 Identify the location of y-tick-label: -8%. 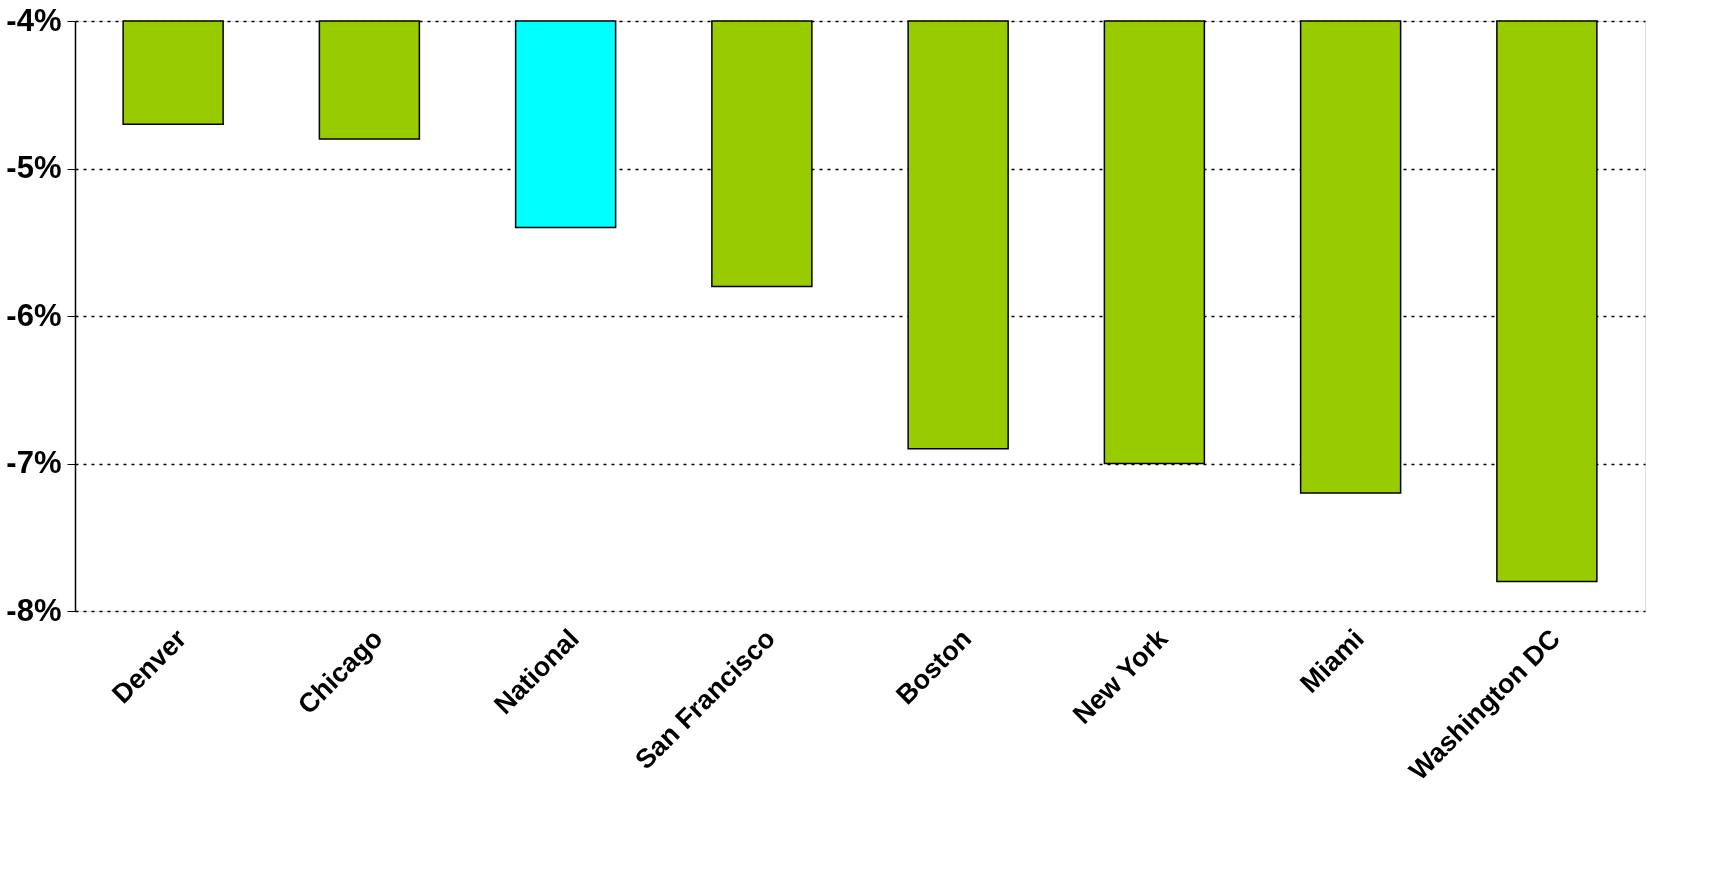
(34, 610).